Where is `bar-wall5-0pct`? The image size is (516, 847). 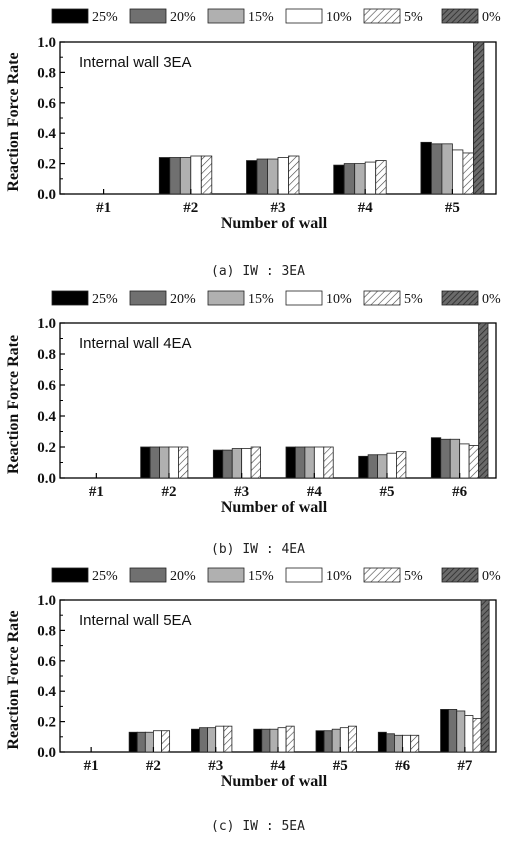 bar-wall5-0pct is located at coordinates (478, 118).